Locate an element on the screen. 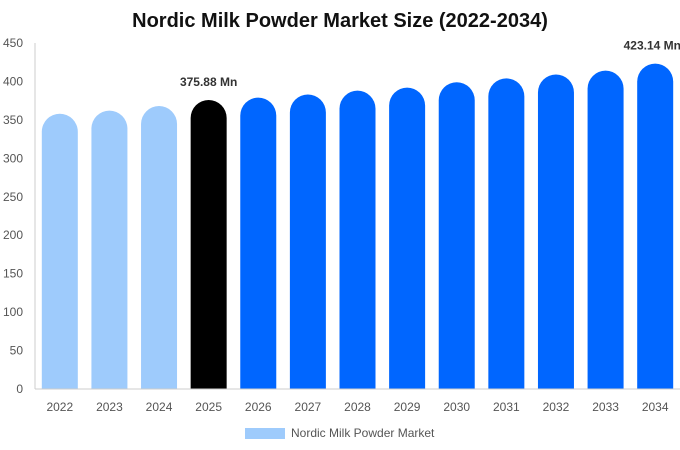 Image resolution: width=680 pixels, height=450 pixels. data-label: 375.88 Mn is located at coordinates (208, 82).